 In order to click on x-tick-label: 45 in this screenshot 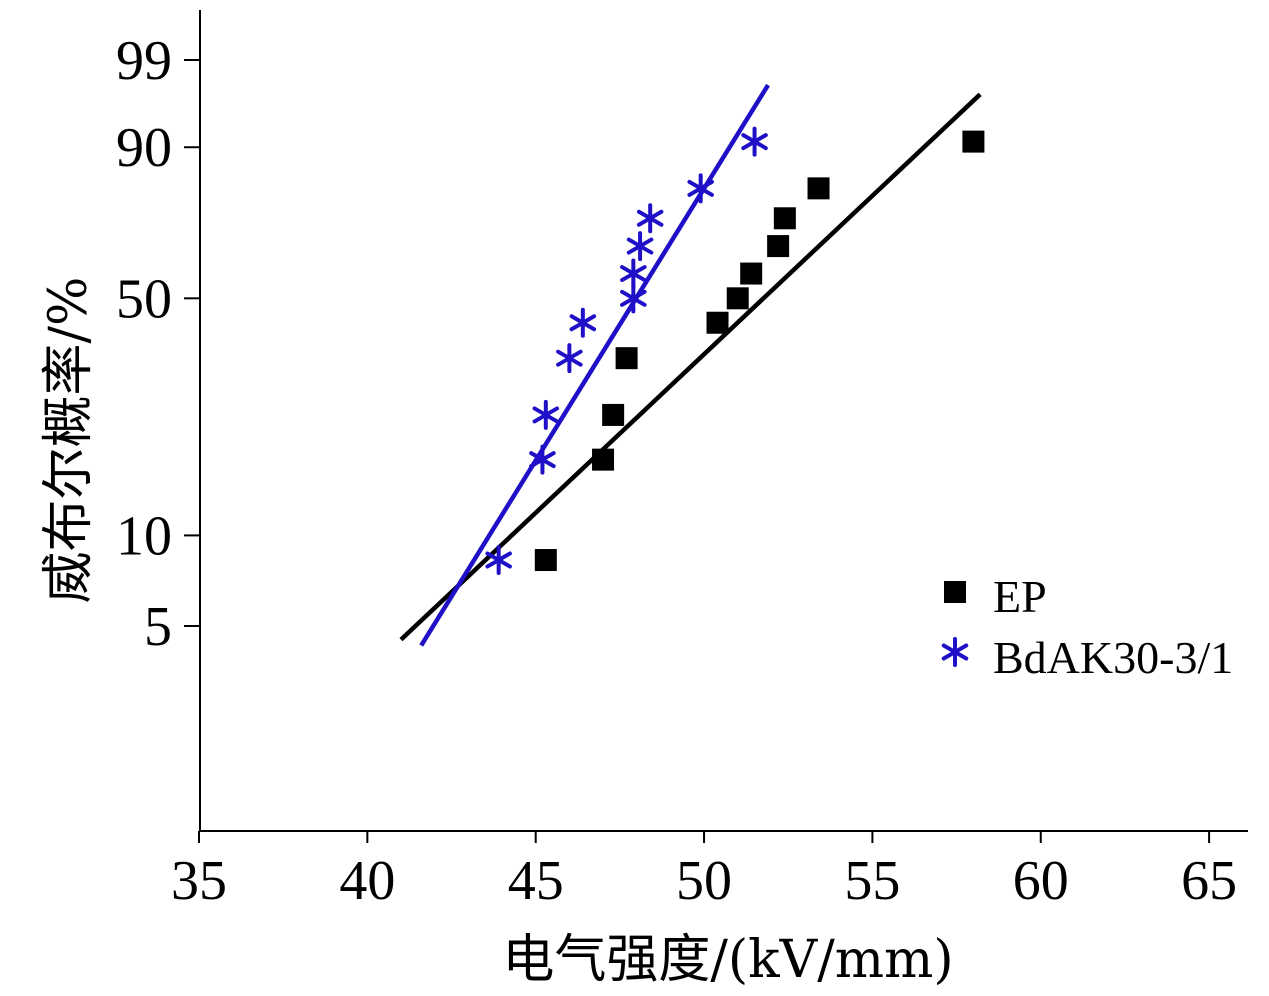, I will do `click(536, 881)`.